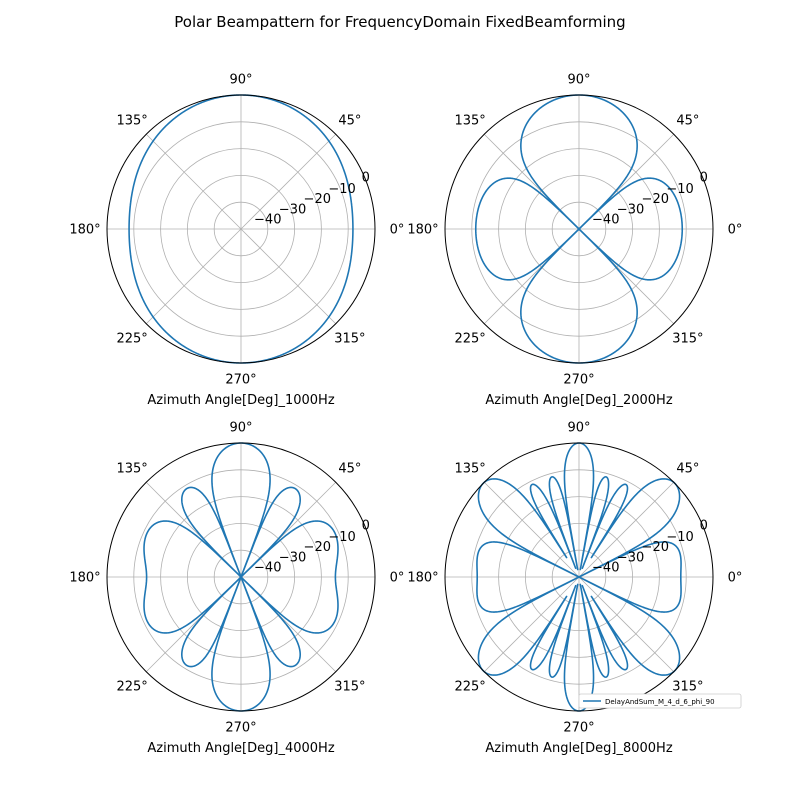  I want to click on axis-xlabel: Azimuth Angle[Deg]_4000Hz, so click(240, 748).